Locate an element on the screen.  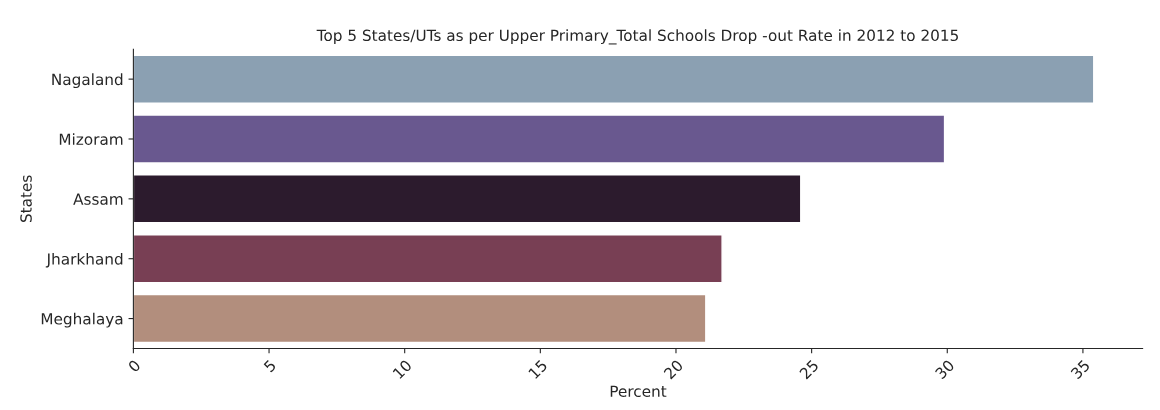
y-axis-title: States is located at coordinates (26, 199).